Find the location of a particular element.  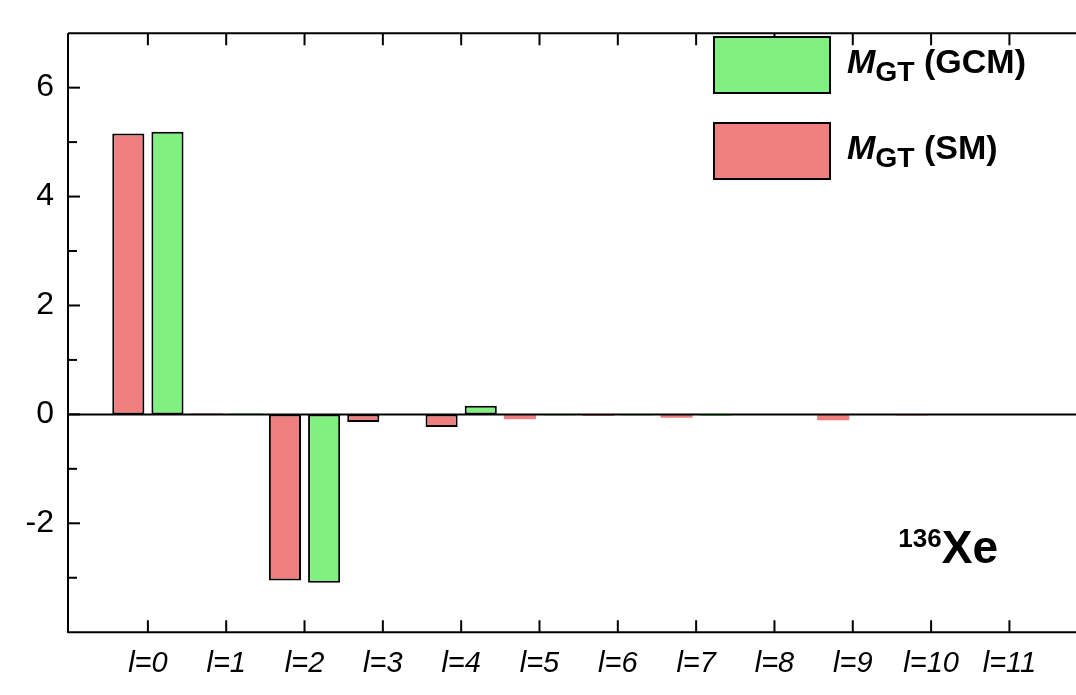

x-tick-label: l=11 is located at coordinates (1009, 661).